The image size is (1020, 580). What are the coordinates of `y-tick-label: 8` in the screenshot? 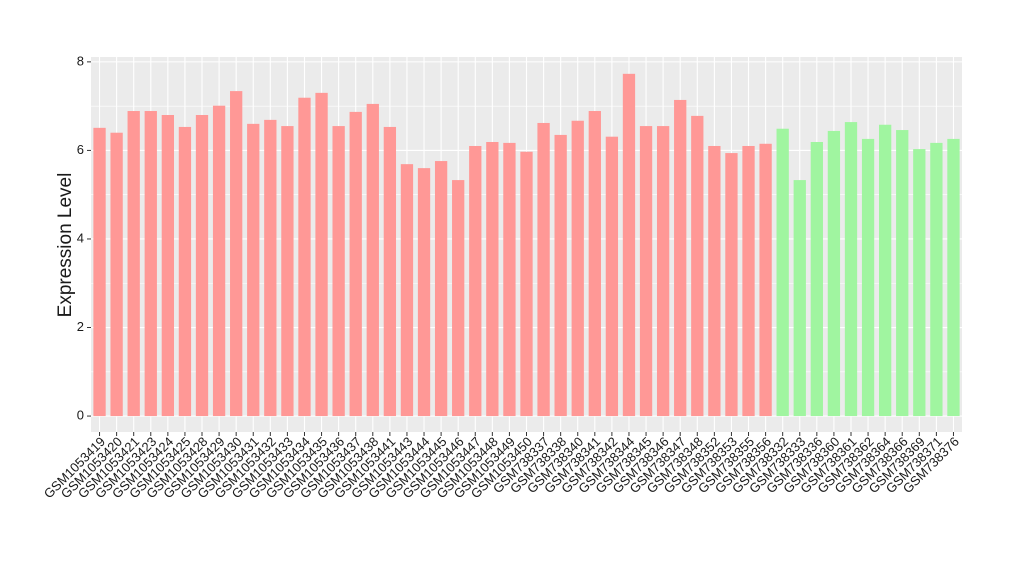 It's located at (80, 60).